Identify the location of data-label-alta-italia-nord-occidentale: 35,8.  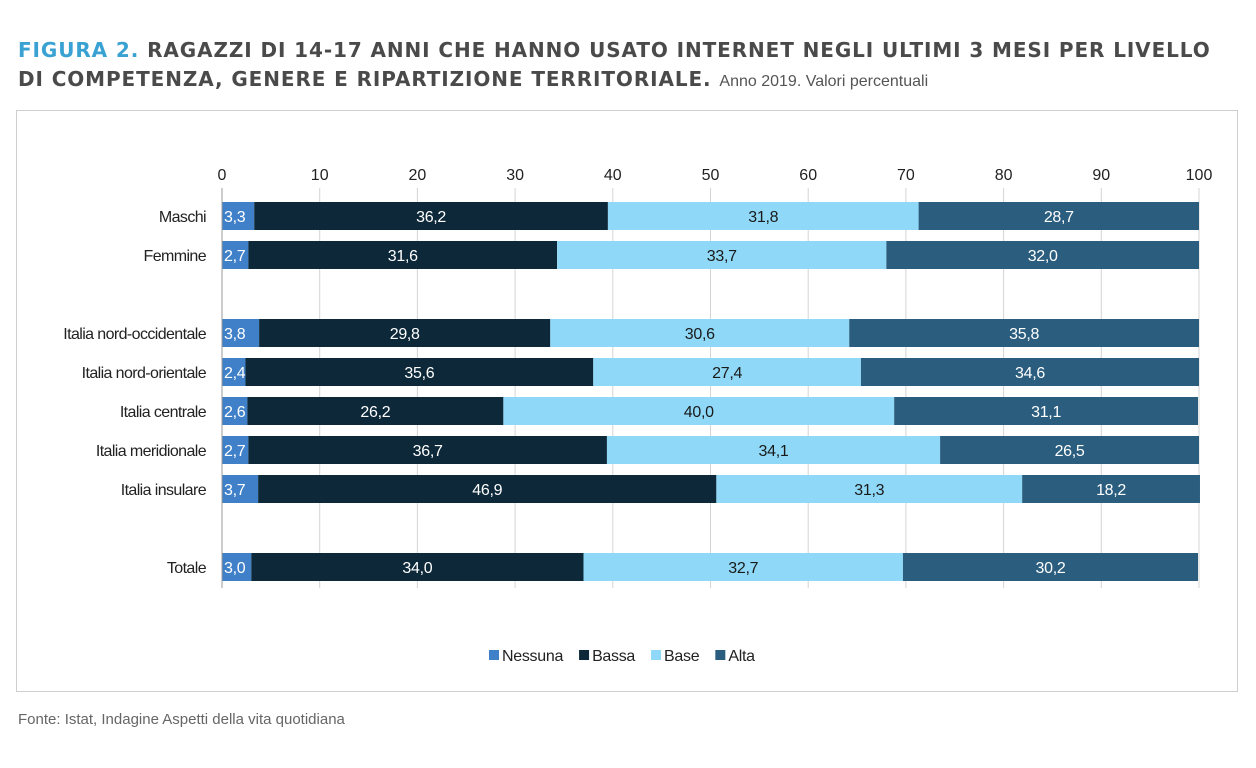
(1024, 334).